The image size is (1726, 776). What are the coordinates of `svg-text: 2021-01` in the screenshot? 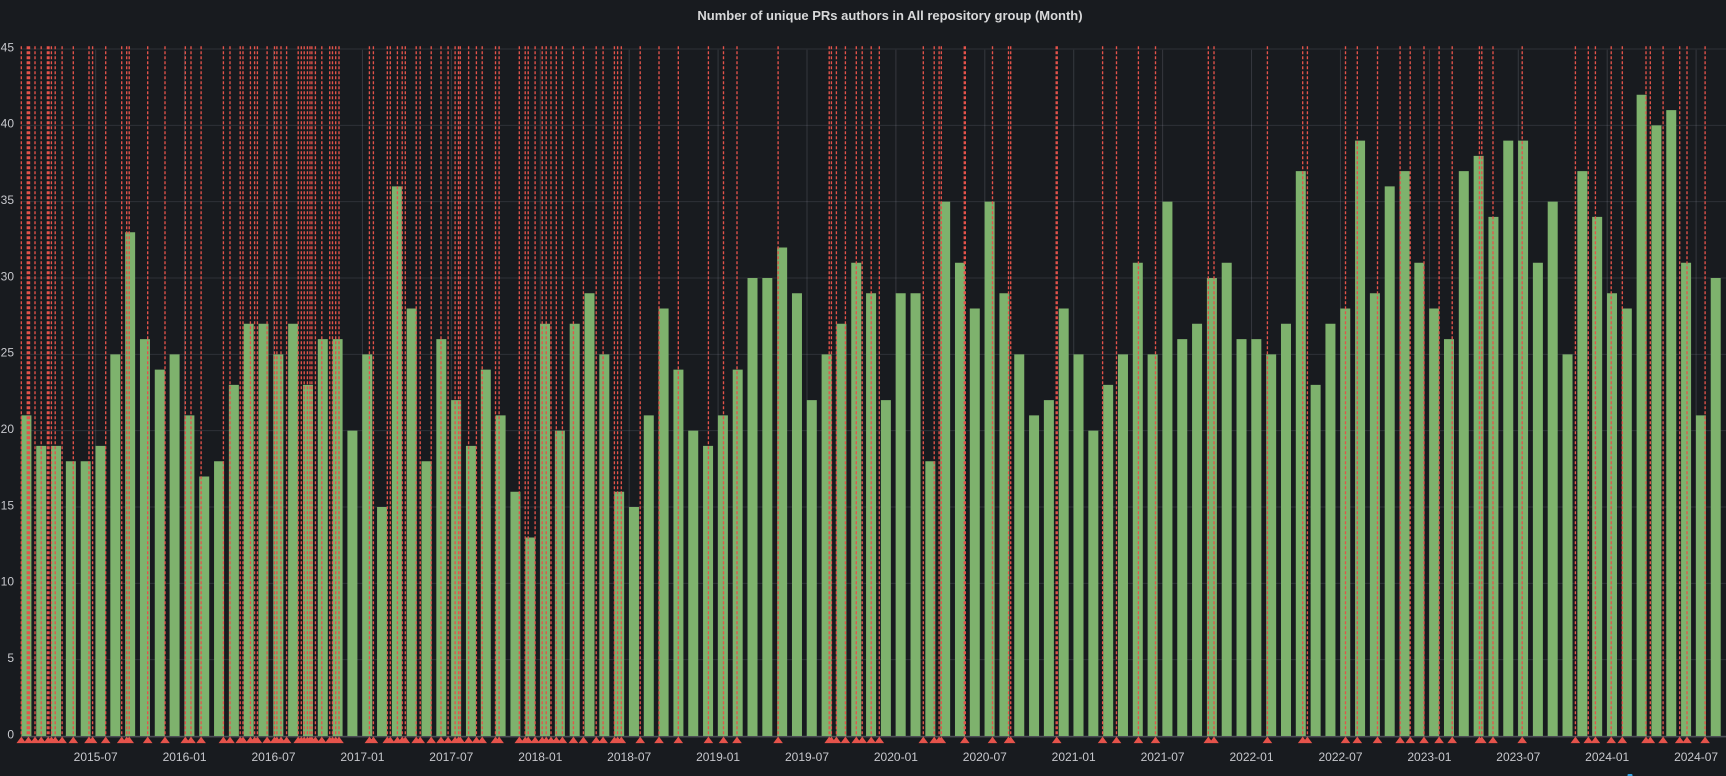 It's located at (1074, 757).